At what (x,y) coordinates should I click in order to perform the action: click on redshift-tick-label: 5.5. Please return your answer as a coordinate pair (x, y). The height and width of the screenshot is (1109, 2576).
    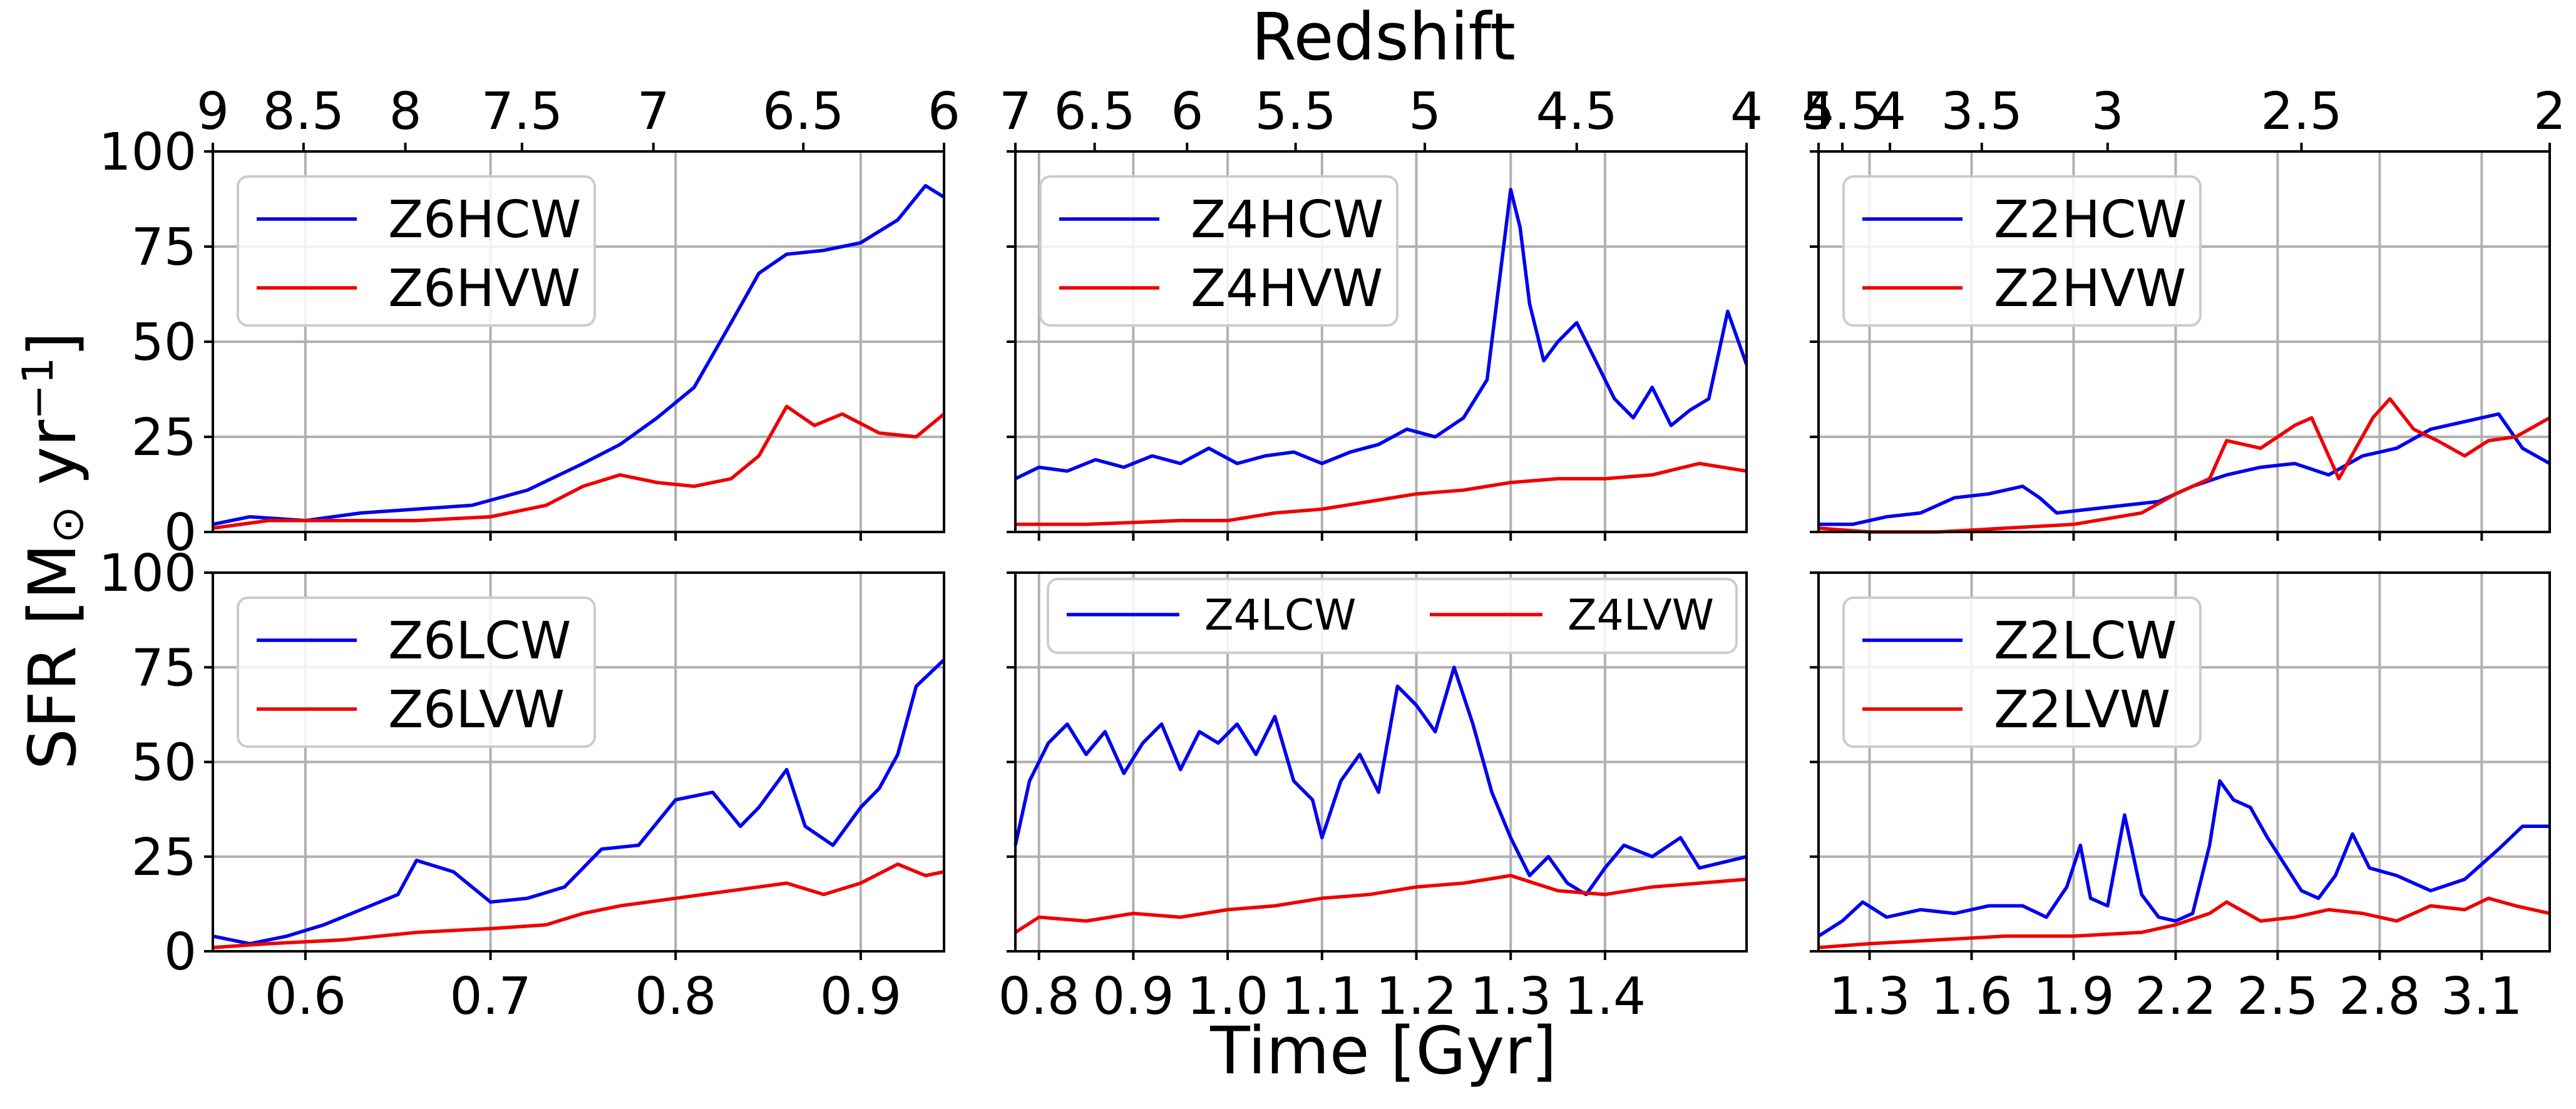
    Looking at the image, I should click on (1295, 111).